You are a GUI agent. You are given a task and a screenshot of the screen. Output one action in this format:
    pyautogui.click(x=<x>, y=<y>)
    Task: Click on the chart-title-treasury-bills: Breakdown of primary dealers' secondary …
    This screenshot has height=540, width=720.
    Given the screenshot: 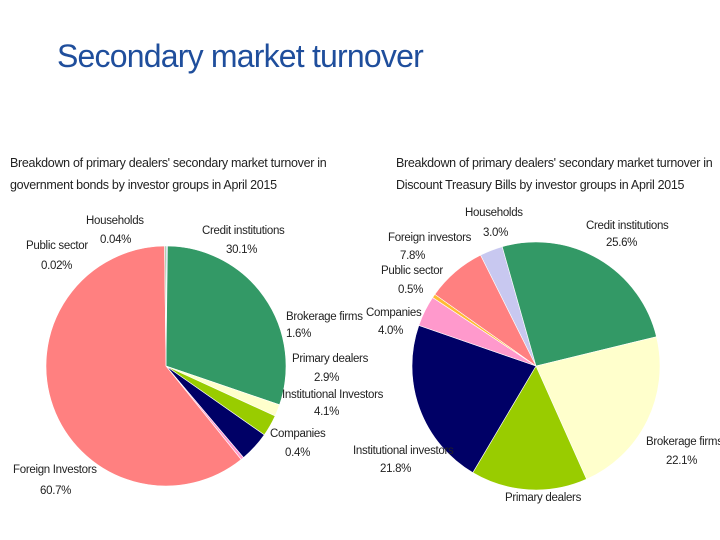 What is the action you would take?
    pyautogui.click(x=554, y=174)
    